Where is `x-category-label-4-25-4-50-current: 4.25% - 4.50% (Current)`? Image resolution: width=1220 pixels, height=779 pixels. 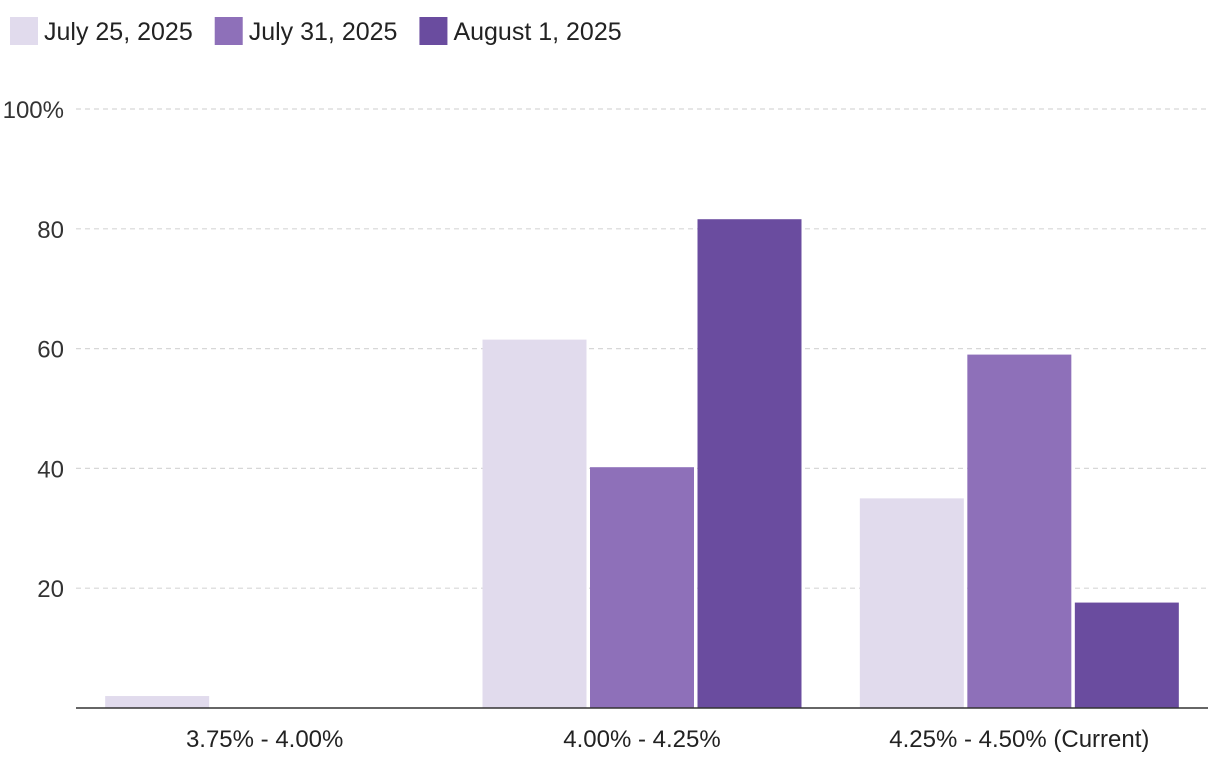 x-category-label-4-25-4-50-current: 4.25% - 4.50% (Current) is located at coordinates (1019, 739).